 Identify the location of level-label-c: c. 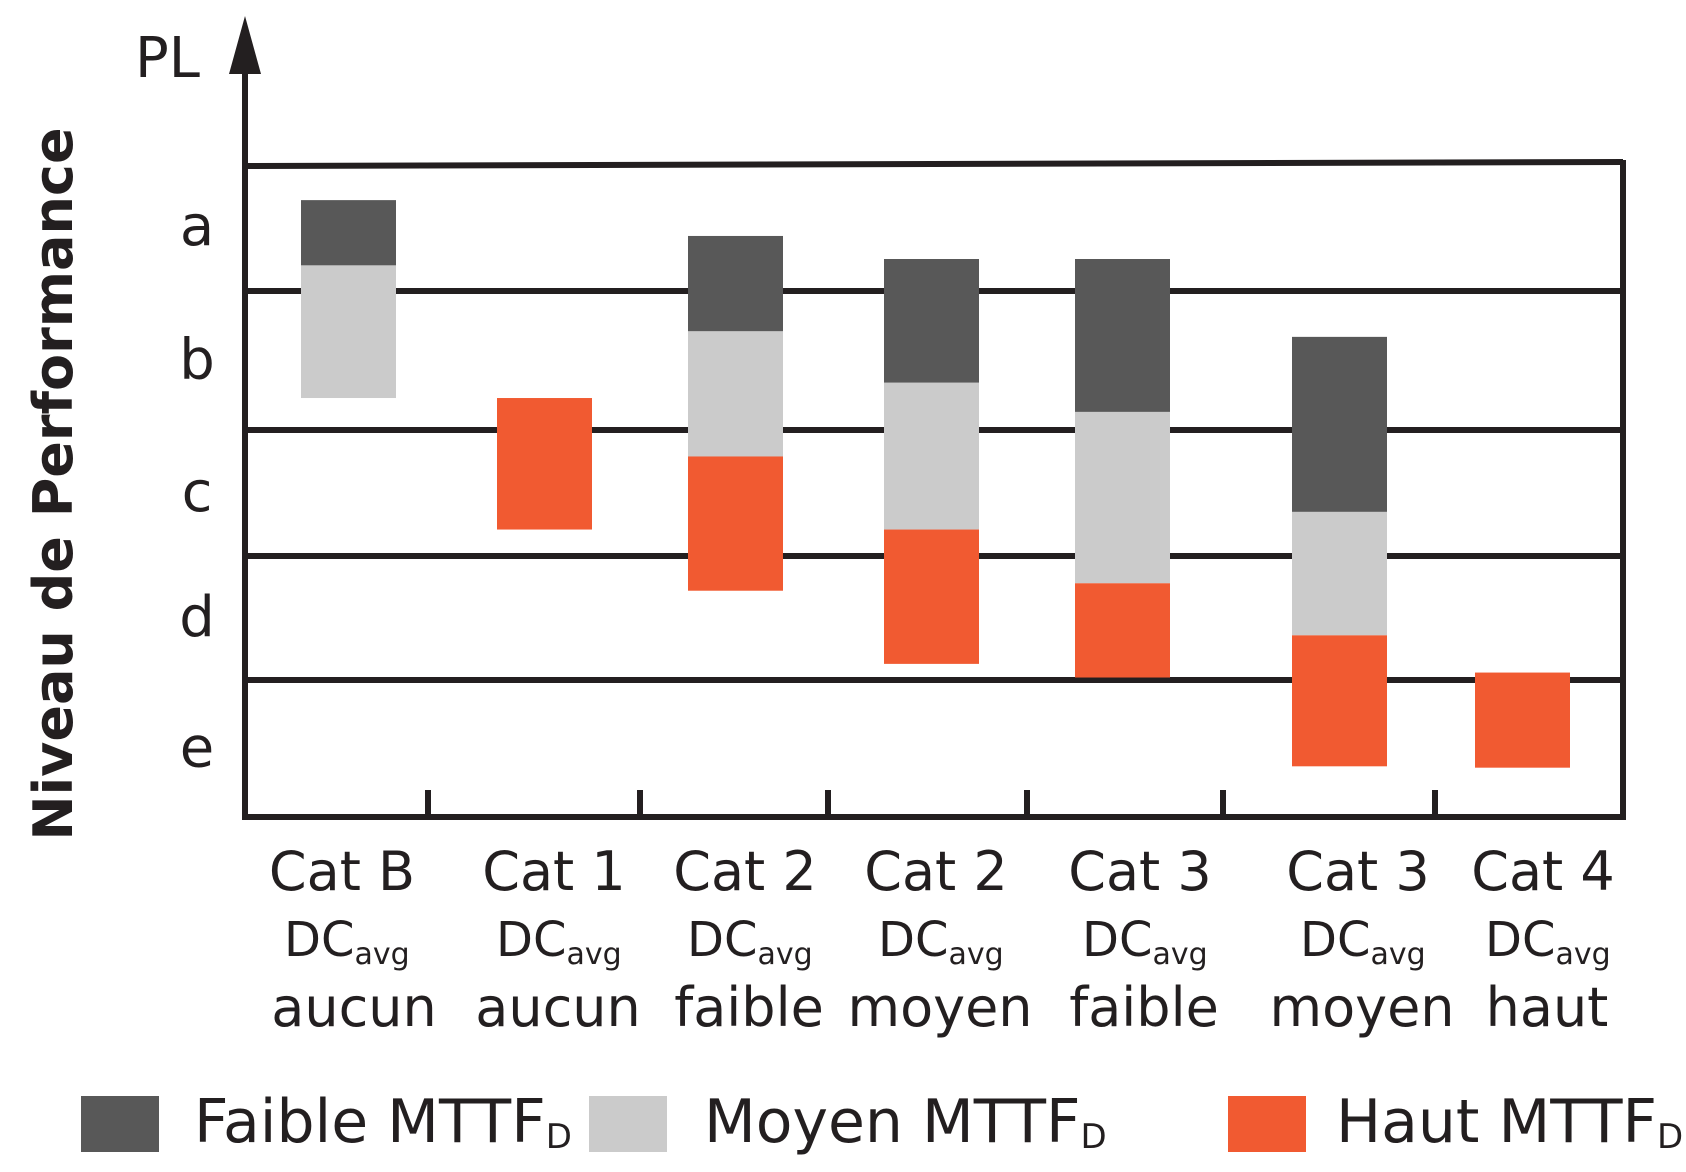
(197, 492).